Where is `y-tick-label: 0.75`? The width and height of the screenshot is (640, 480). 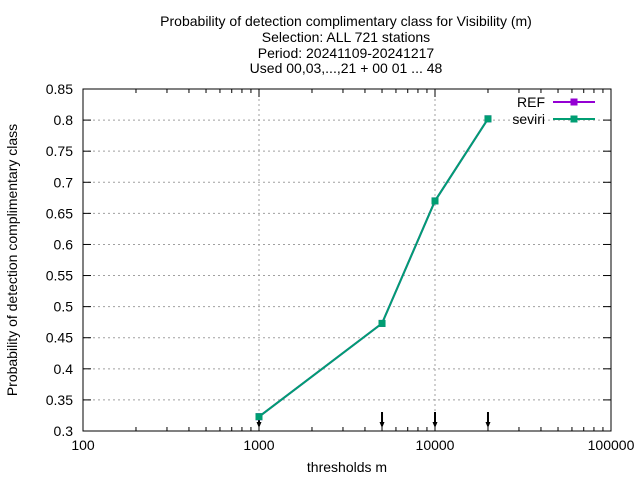
y-tick-label: 0.75 is located at coordinates (59, 151).